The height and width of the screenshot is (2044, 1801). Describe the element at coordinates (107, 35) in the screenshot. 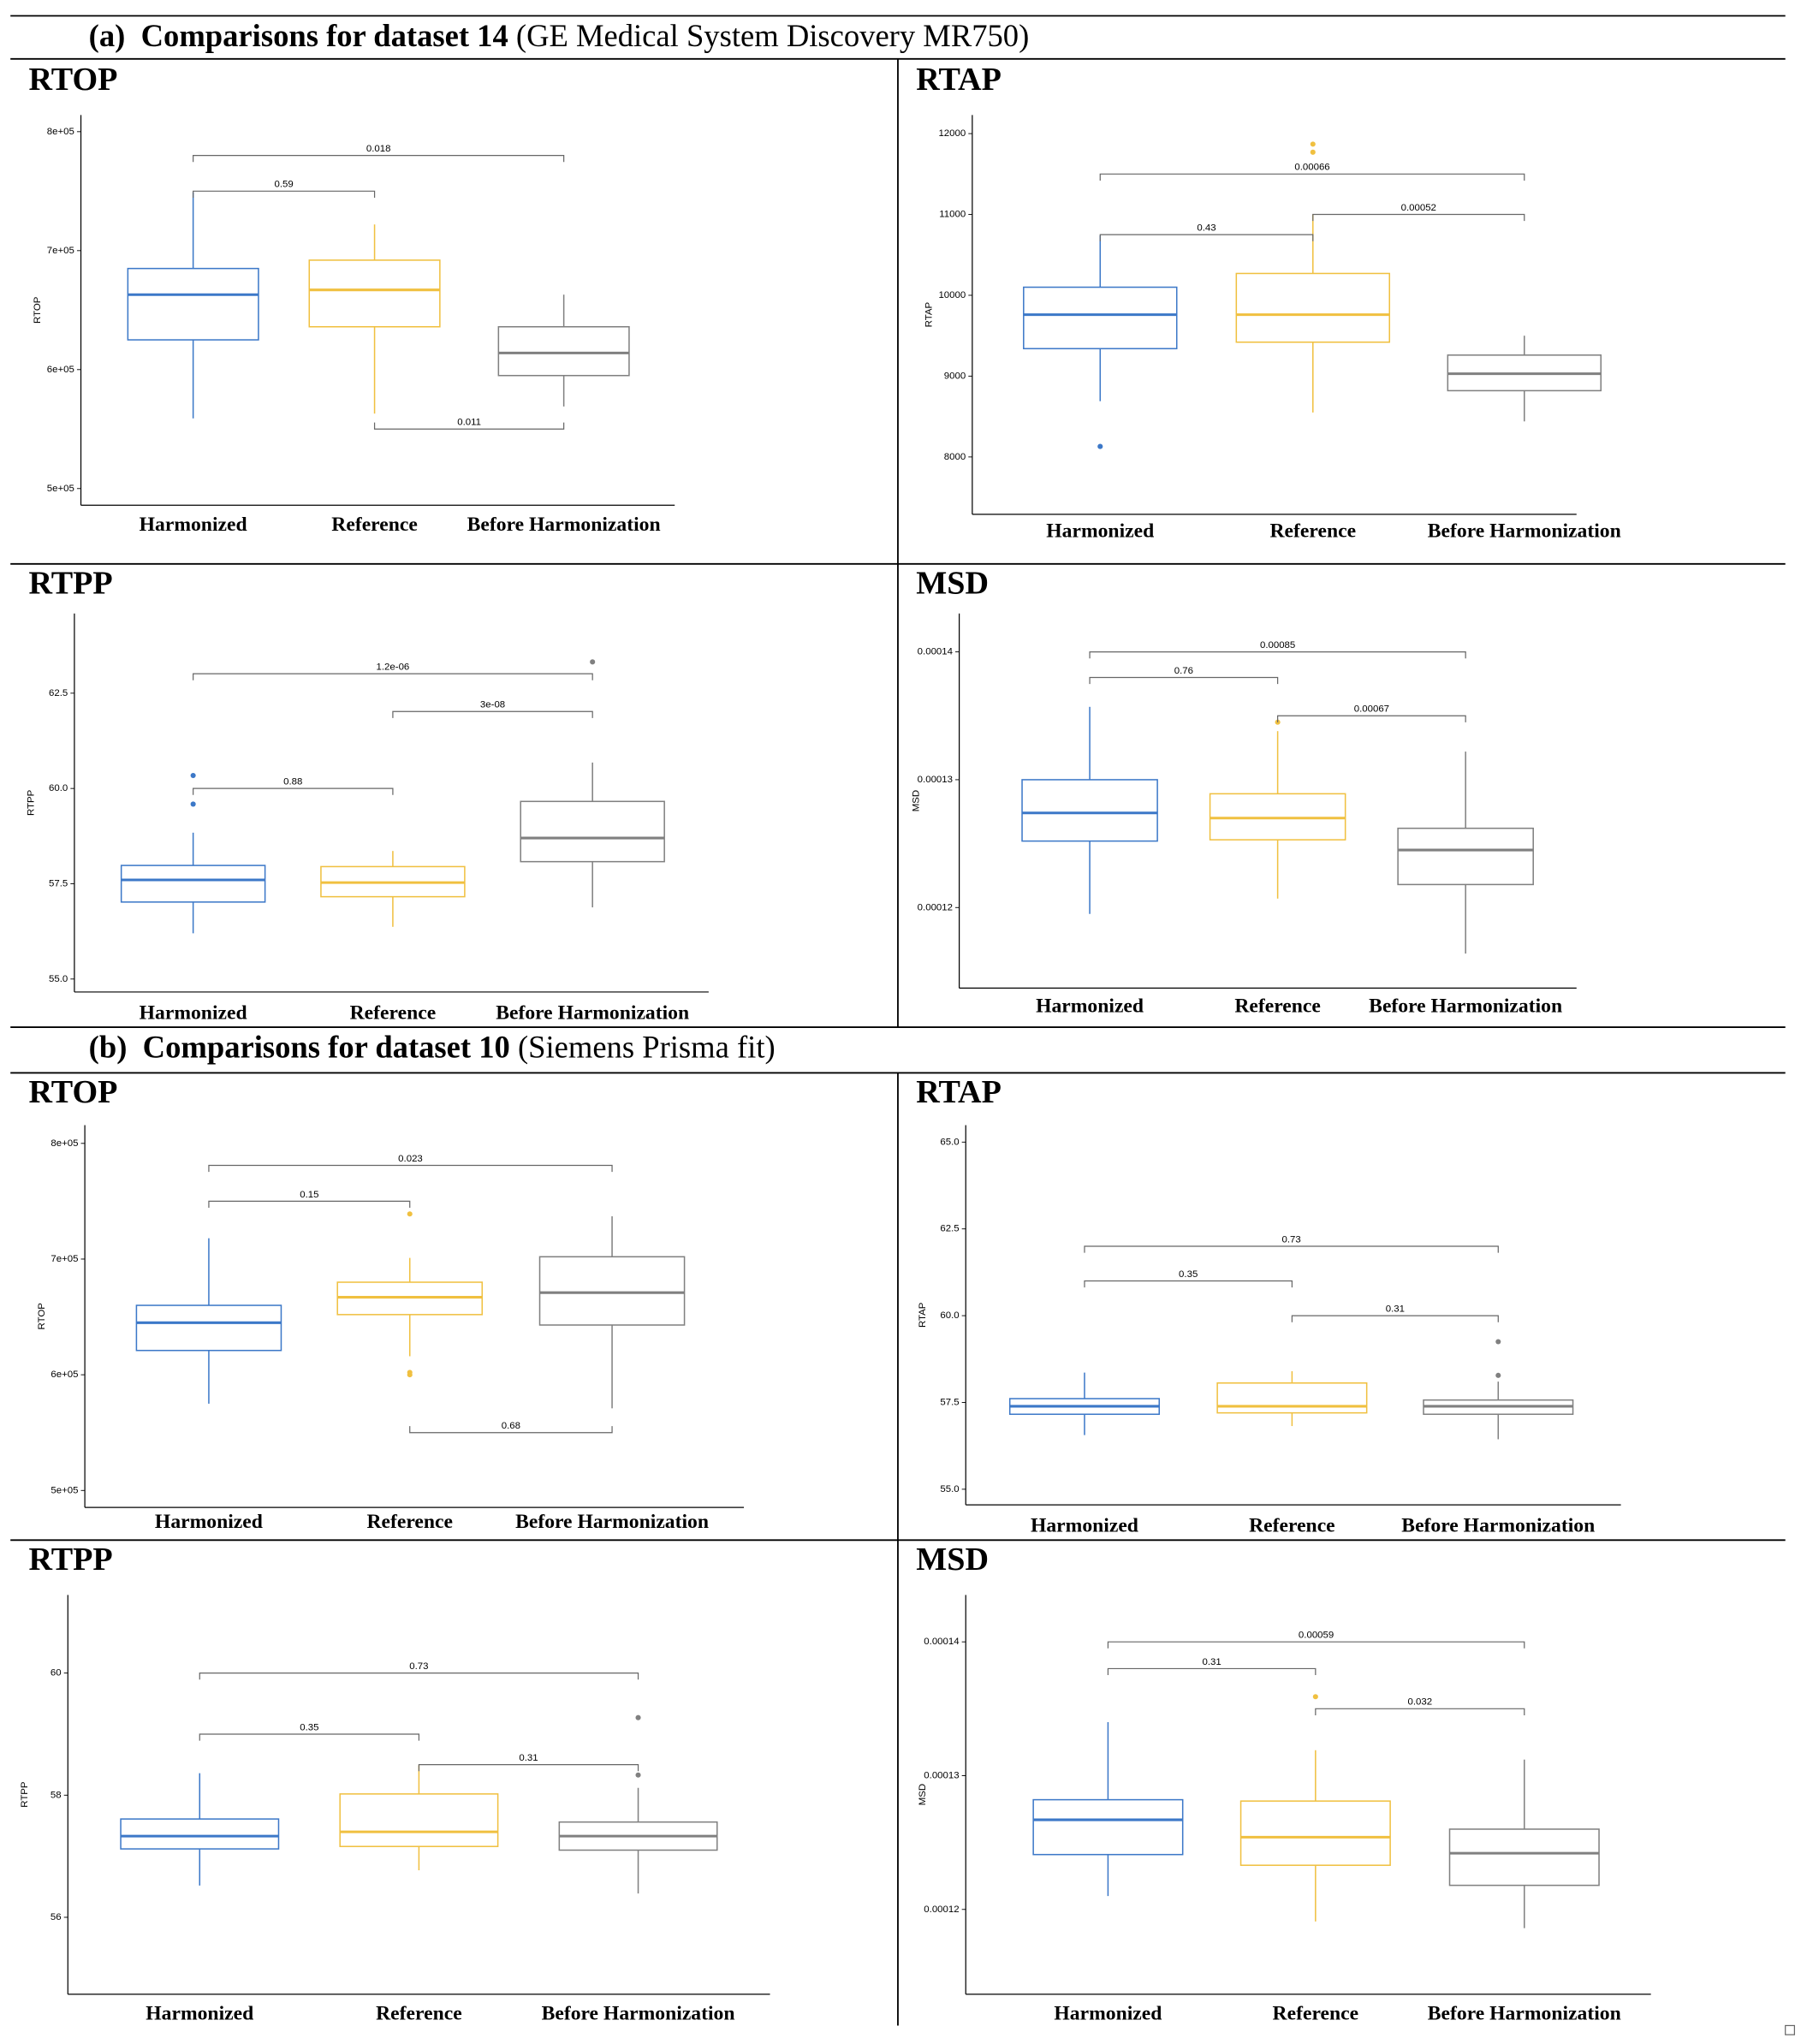

I see `section-label: (a)` at that location.